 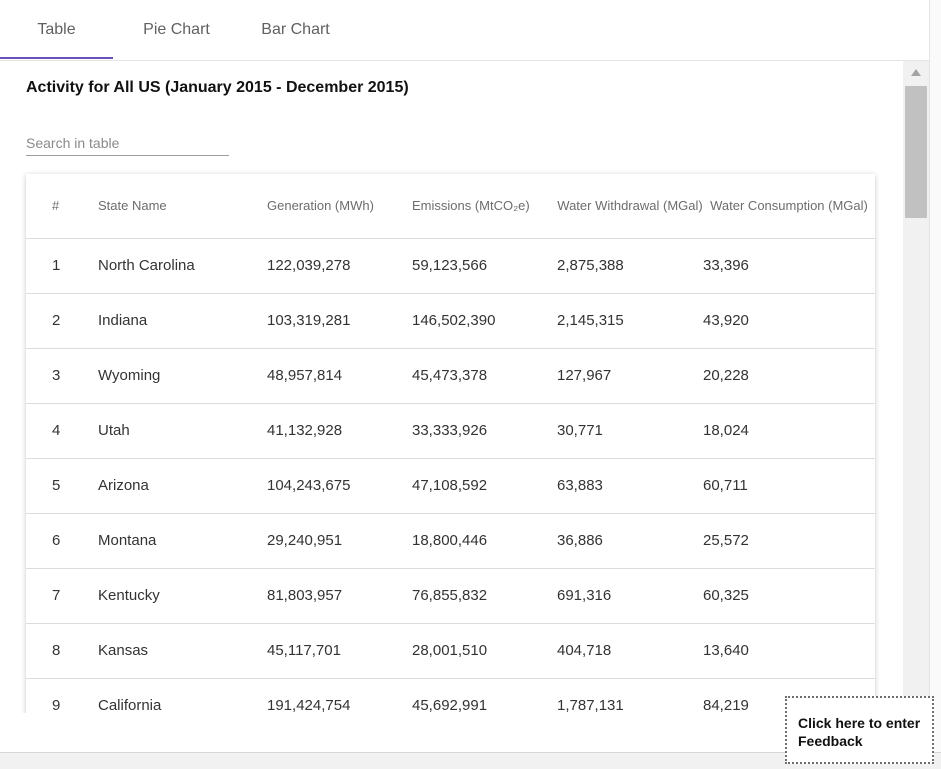 I want to click on cell-state-name: North Carolina, so click(x=182, y=266).